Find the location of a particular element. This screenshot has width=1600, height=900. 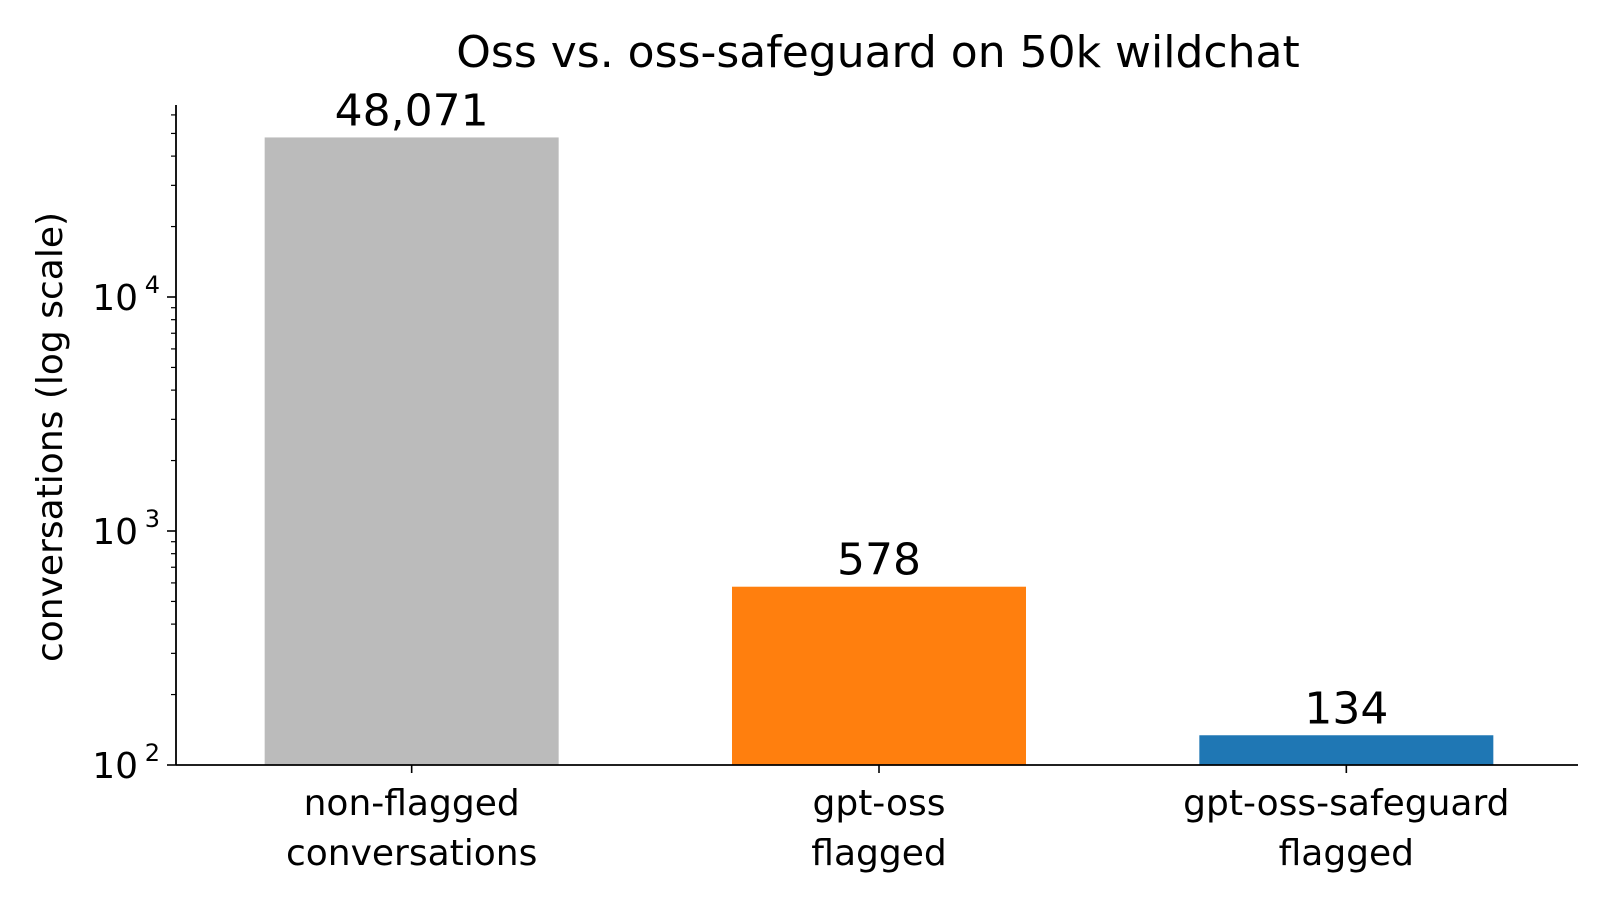

y-tick-exponent: 4 is located at coordinates (152, 285).